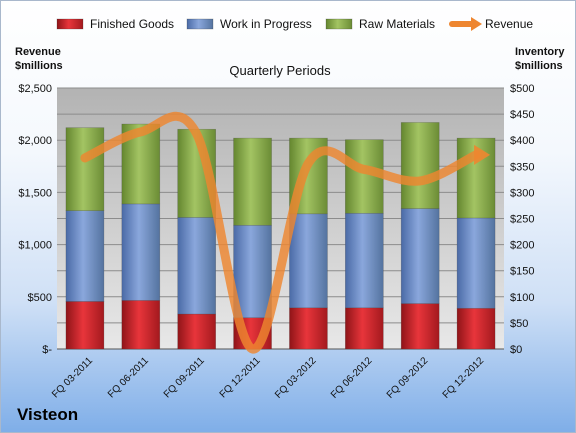 The image size is (576, 433). Describe the element at coordinates (522, 167) in the screenshot. I see `right-tick-label: $350` at that location.